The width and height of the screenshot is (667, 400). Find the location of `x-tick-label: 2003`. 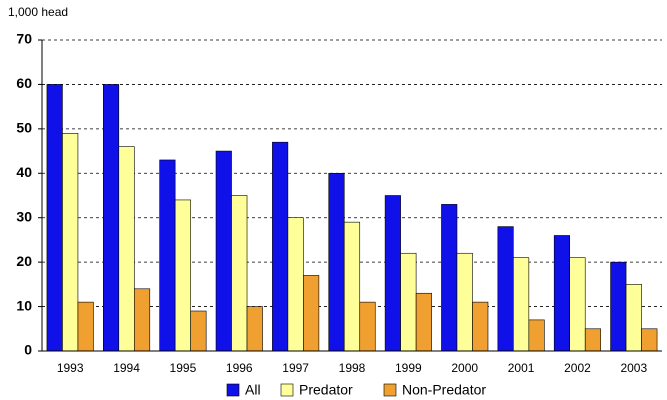

x-tick-label: 2003 is located at coordinates (633, 368).